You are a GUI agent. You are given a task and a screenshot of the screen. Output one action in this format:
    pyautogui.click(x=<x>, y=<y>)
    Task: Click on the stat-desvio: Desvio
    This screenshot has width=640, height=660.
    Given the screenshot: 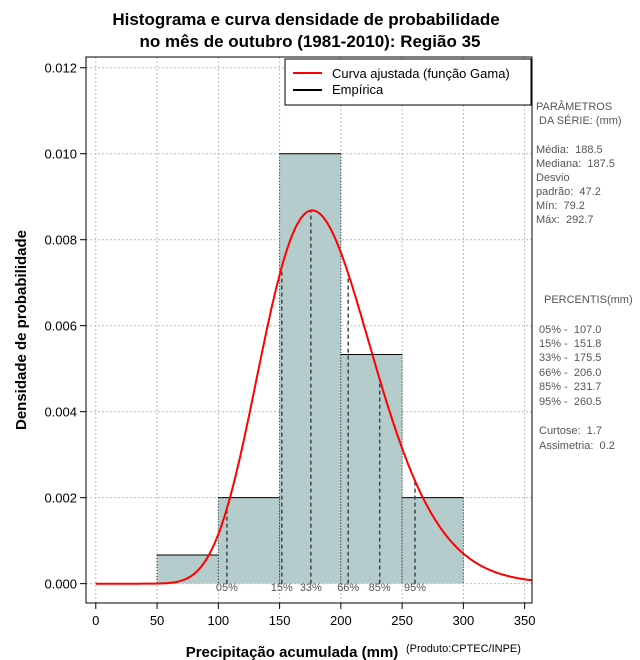 What is the action you would take?
    pyautogui.click(x=553, y=178)
    